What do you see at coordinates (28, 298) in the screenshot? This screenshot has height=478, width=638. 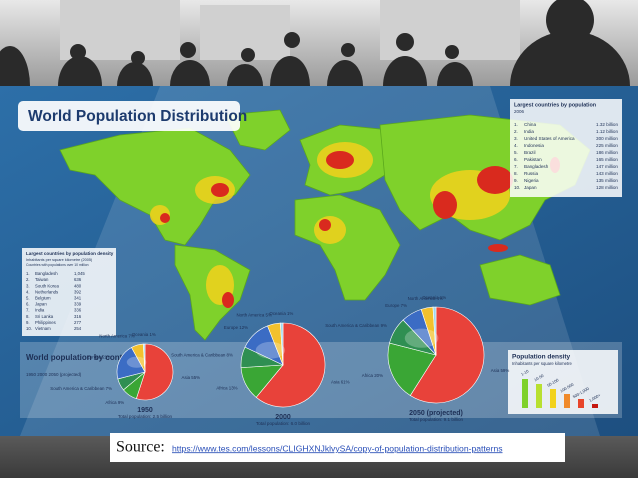 I see `row-rank: 5.` at bounding box center [28, 298].